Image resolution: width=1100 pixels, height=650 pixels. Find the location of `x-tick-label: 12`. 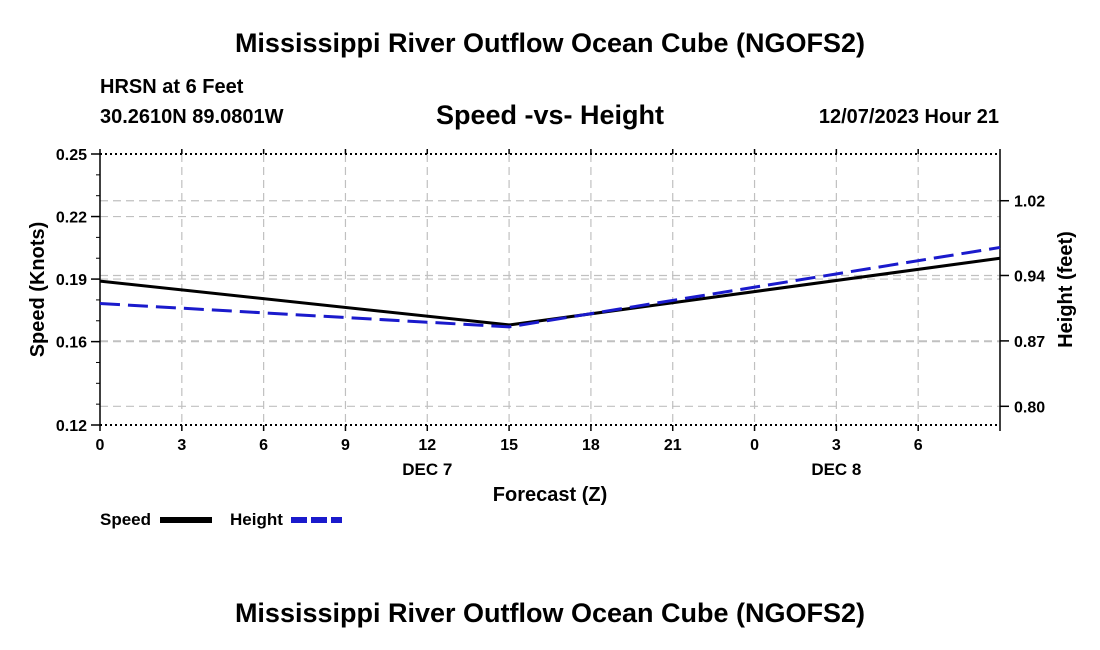

x-tick-label: 12 is located at coordinates (427, 445).